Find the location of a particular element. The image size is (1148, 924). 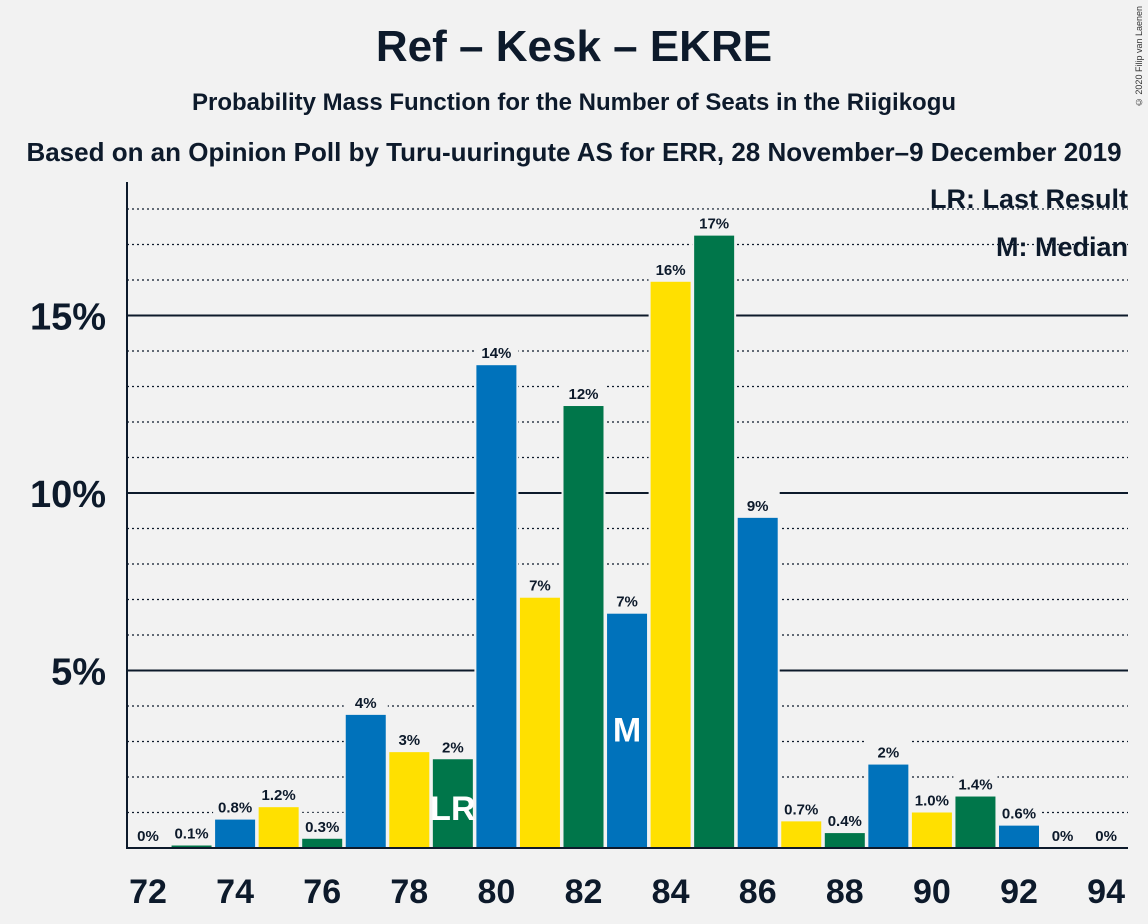

x-tick-label: 90 is located at coordinates (932, 892).